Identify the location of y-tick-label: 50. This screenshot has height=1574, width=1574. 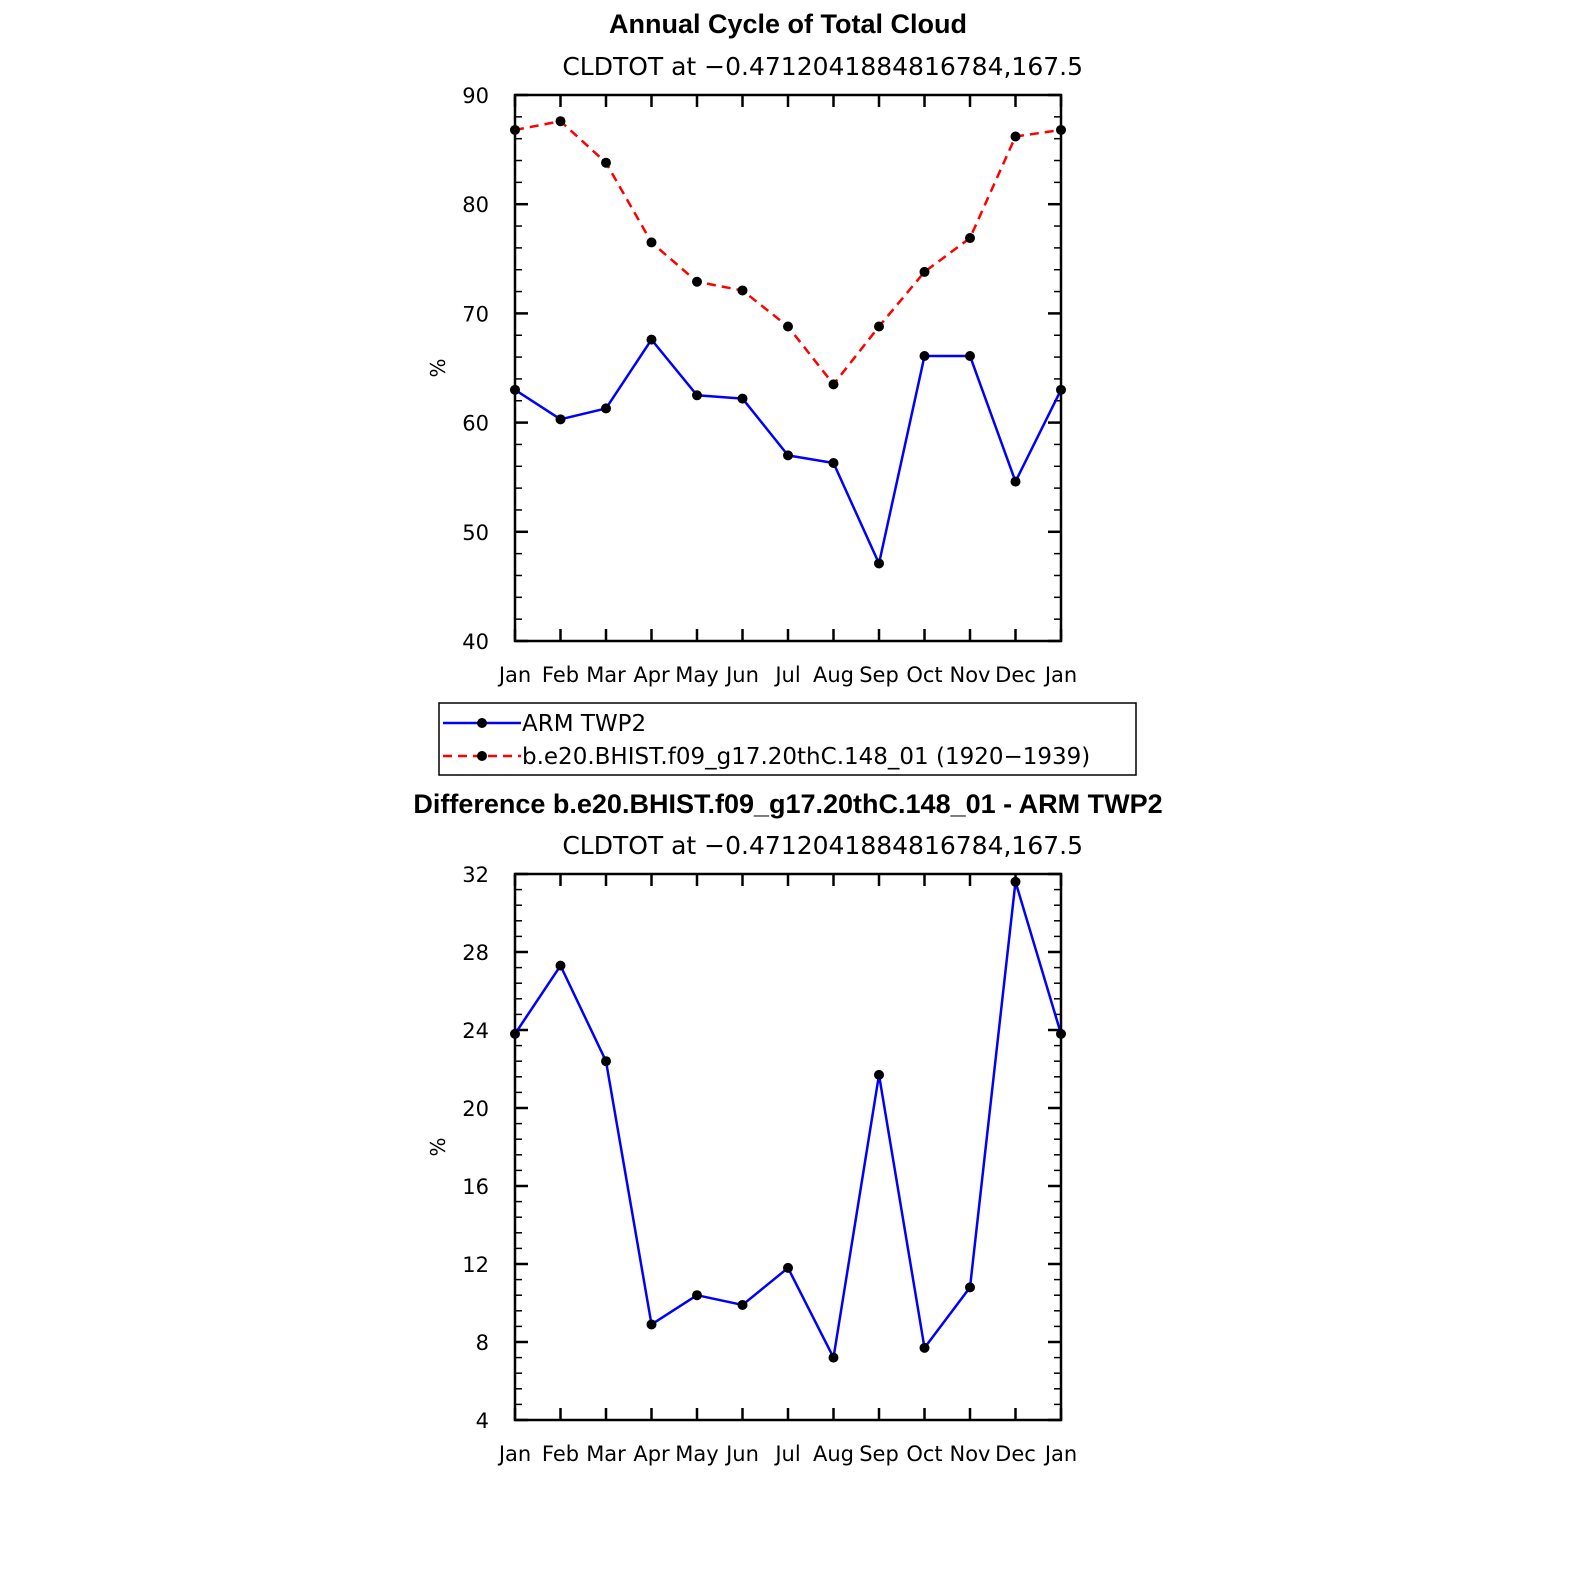
(475, 533).